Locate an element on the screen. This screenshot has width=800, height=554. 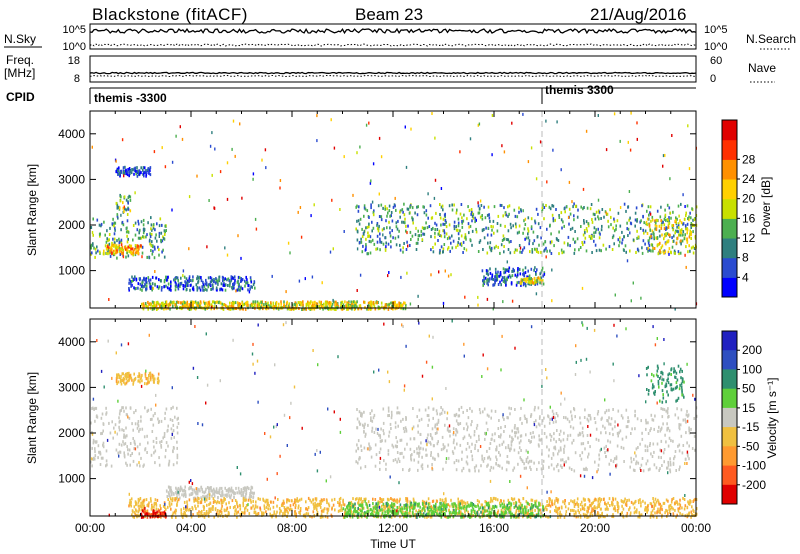
nsky-trace is located at coordinates (393, 31).